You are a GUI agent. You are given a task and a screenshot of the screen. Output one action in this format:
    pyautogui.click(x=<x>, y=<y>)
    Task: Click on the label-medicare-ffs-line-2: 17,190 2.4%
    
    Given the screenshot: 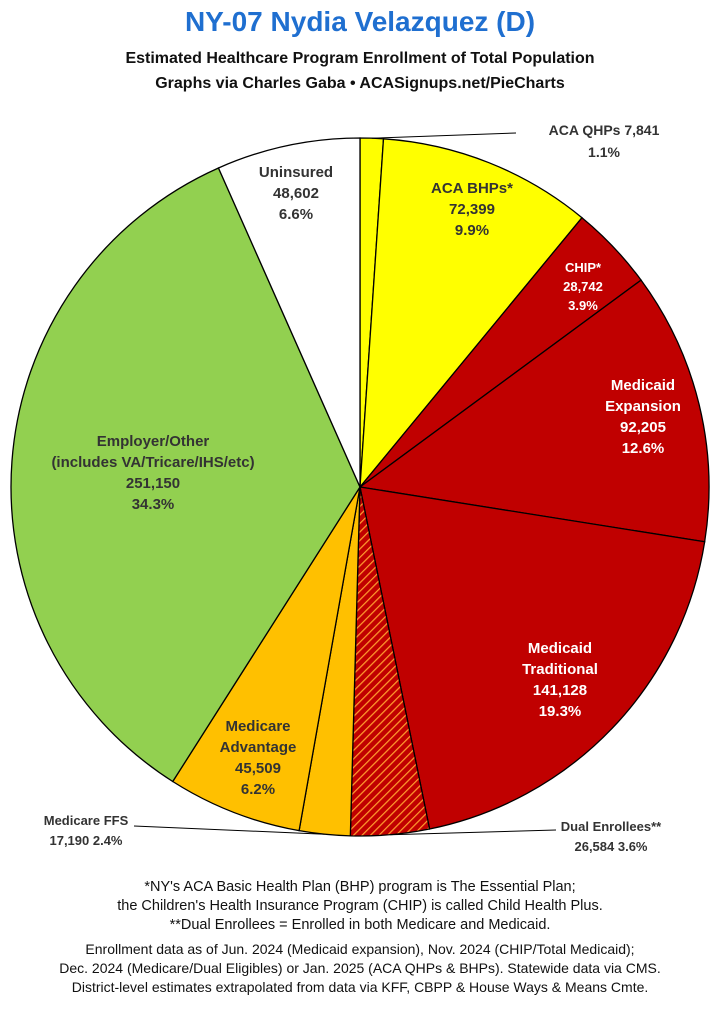 What is the action you would take?
    pyautogui.click(x=85, y=840)
    